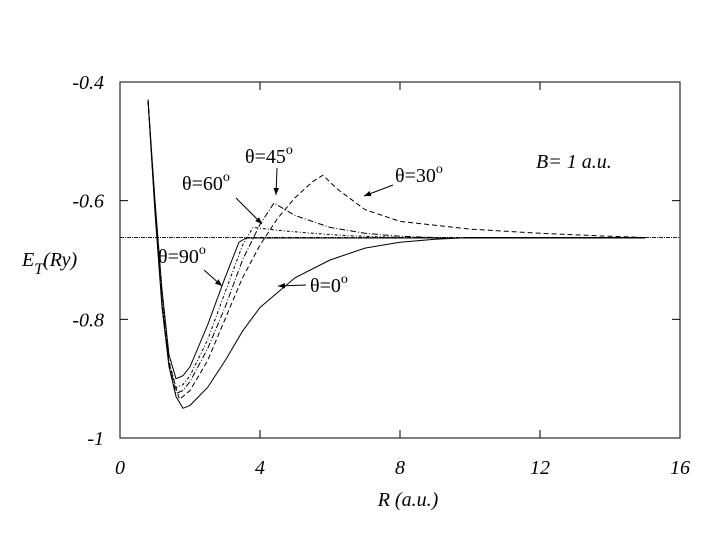  Describe the element at coordinates (574, 162) in the screenshot. I see `annotation: B= 1 a.u.` at that location.